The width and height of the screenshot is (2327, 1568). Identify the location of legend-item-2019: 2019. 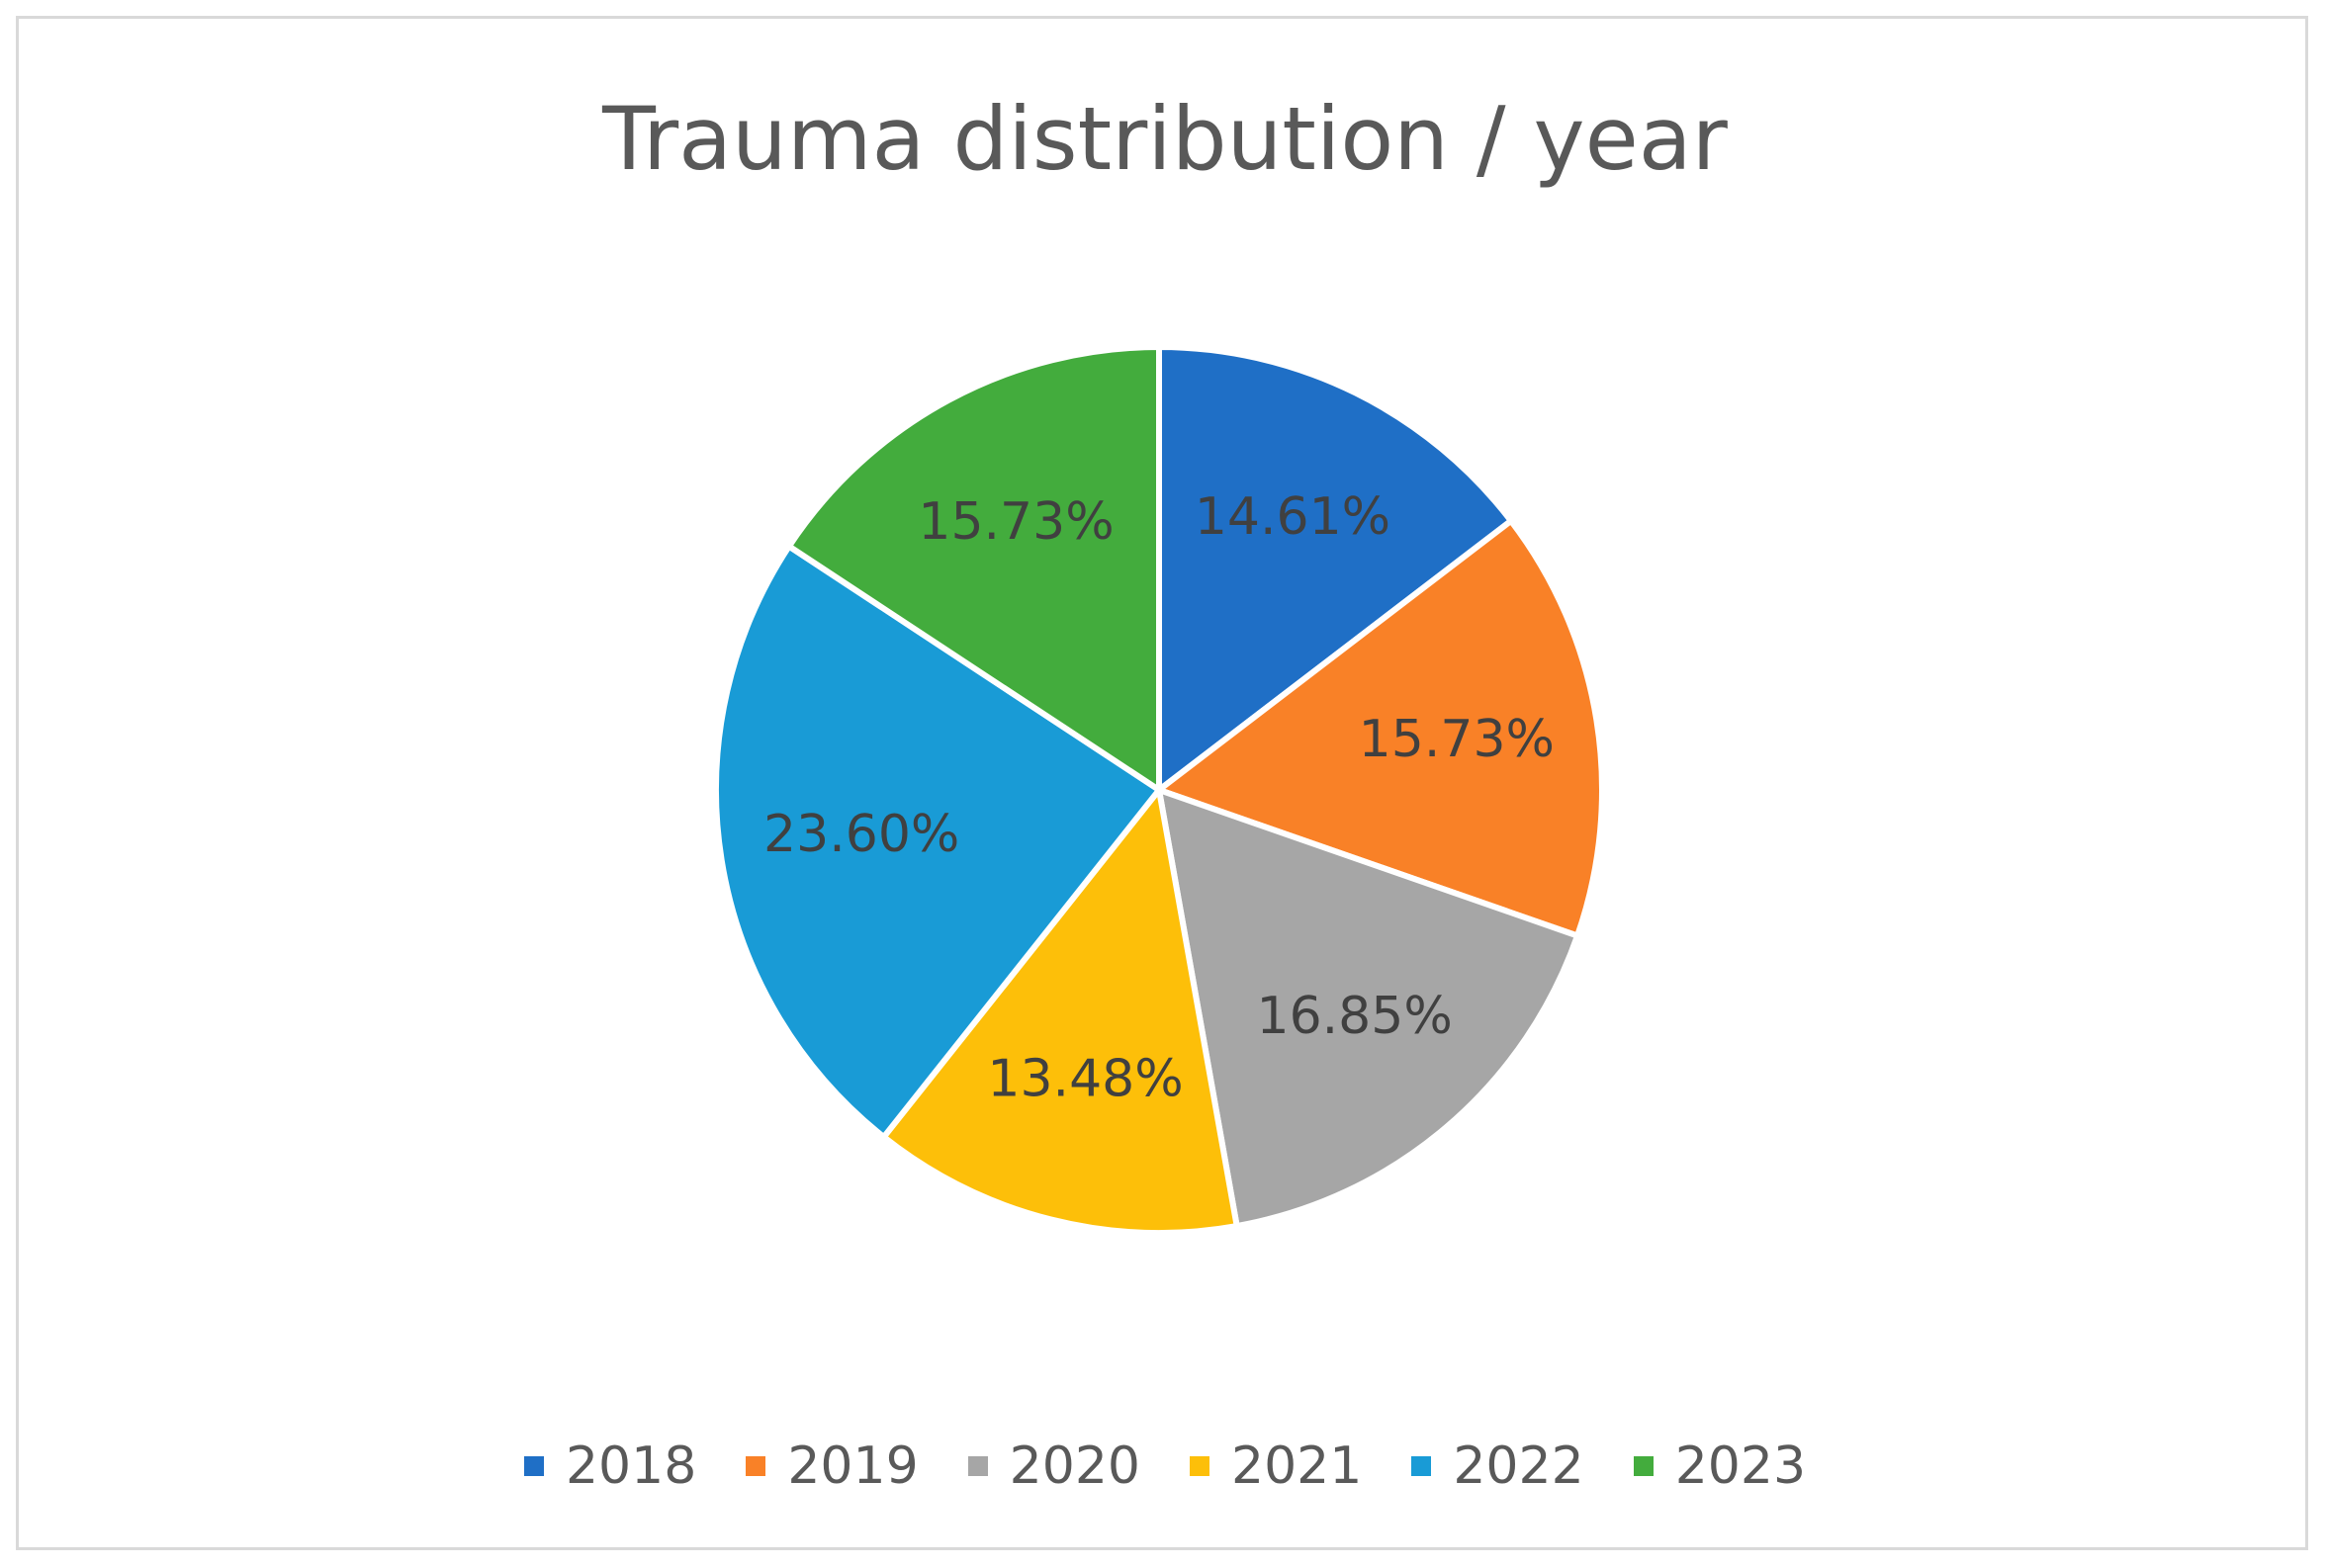
(833, 1467).